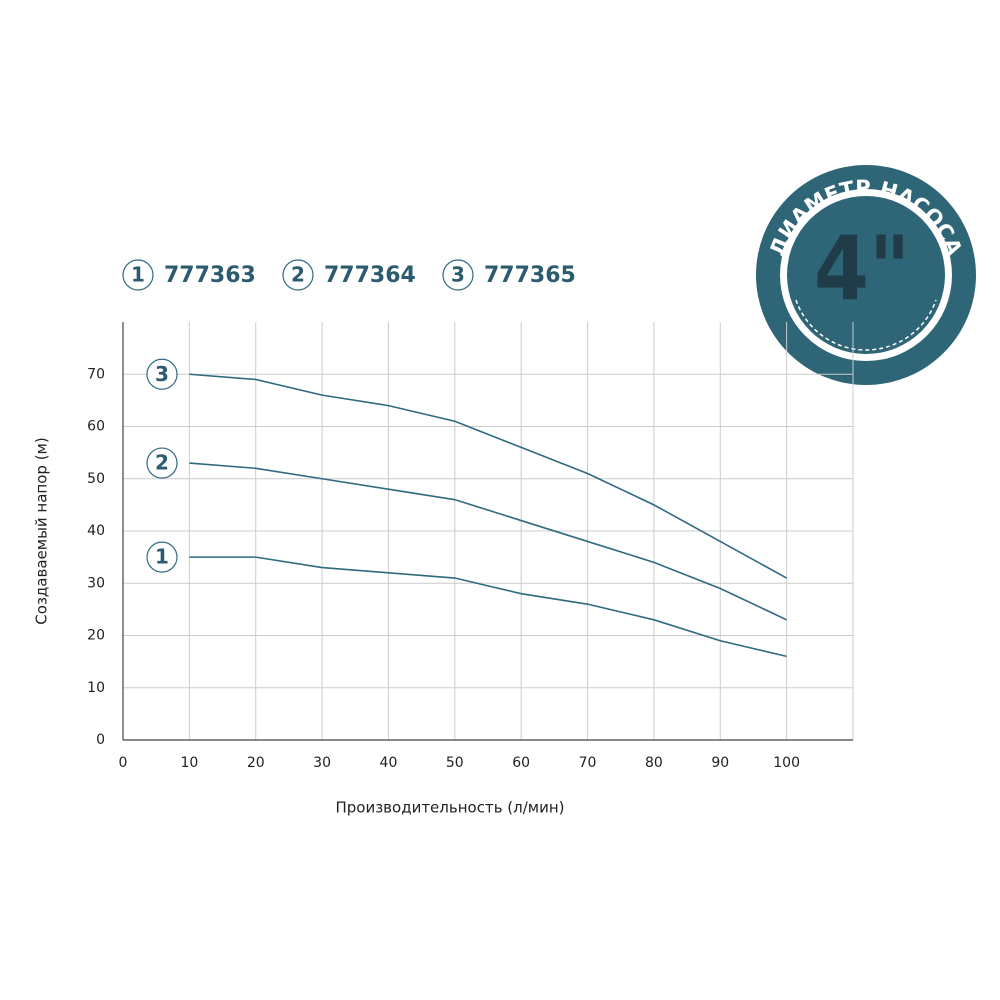 The image size is (1000, 1000). Describe the element at coordinates (210, 275) in the screenshot. I see `legend-name: 777363` at that location.